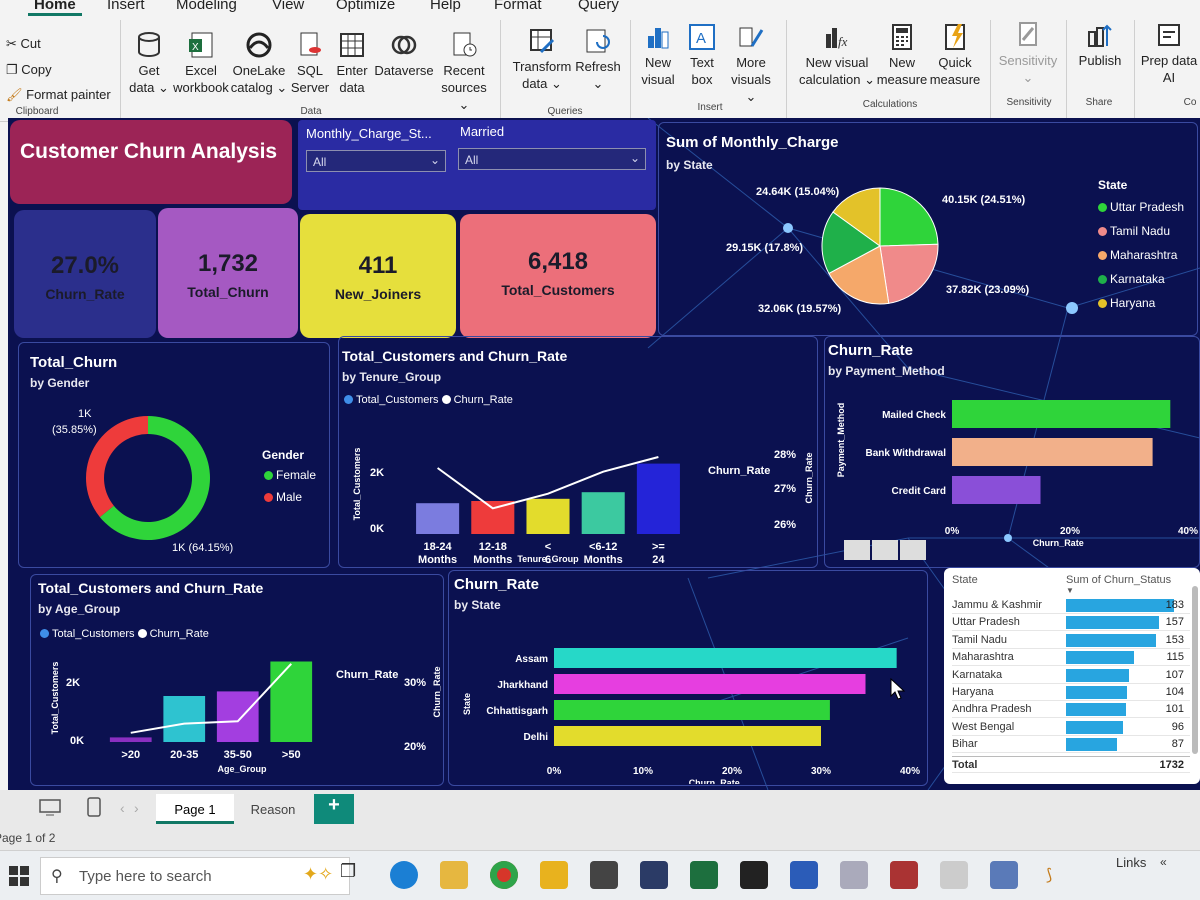  I want to click on desktop-view-icon, so click(50, 807).